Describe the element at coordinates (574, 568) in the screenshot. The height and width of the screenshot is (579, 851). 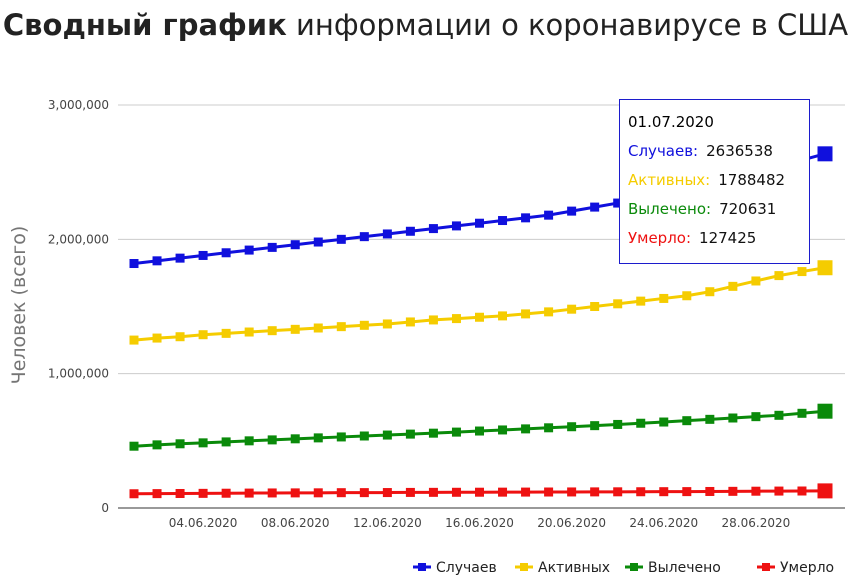
I see `legend-label: Активных` at that location.